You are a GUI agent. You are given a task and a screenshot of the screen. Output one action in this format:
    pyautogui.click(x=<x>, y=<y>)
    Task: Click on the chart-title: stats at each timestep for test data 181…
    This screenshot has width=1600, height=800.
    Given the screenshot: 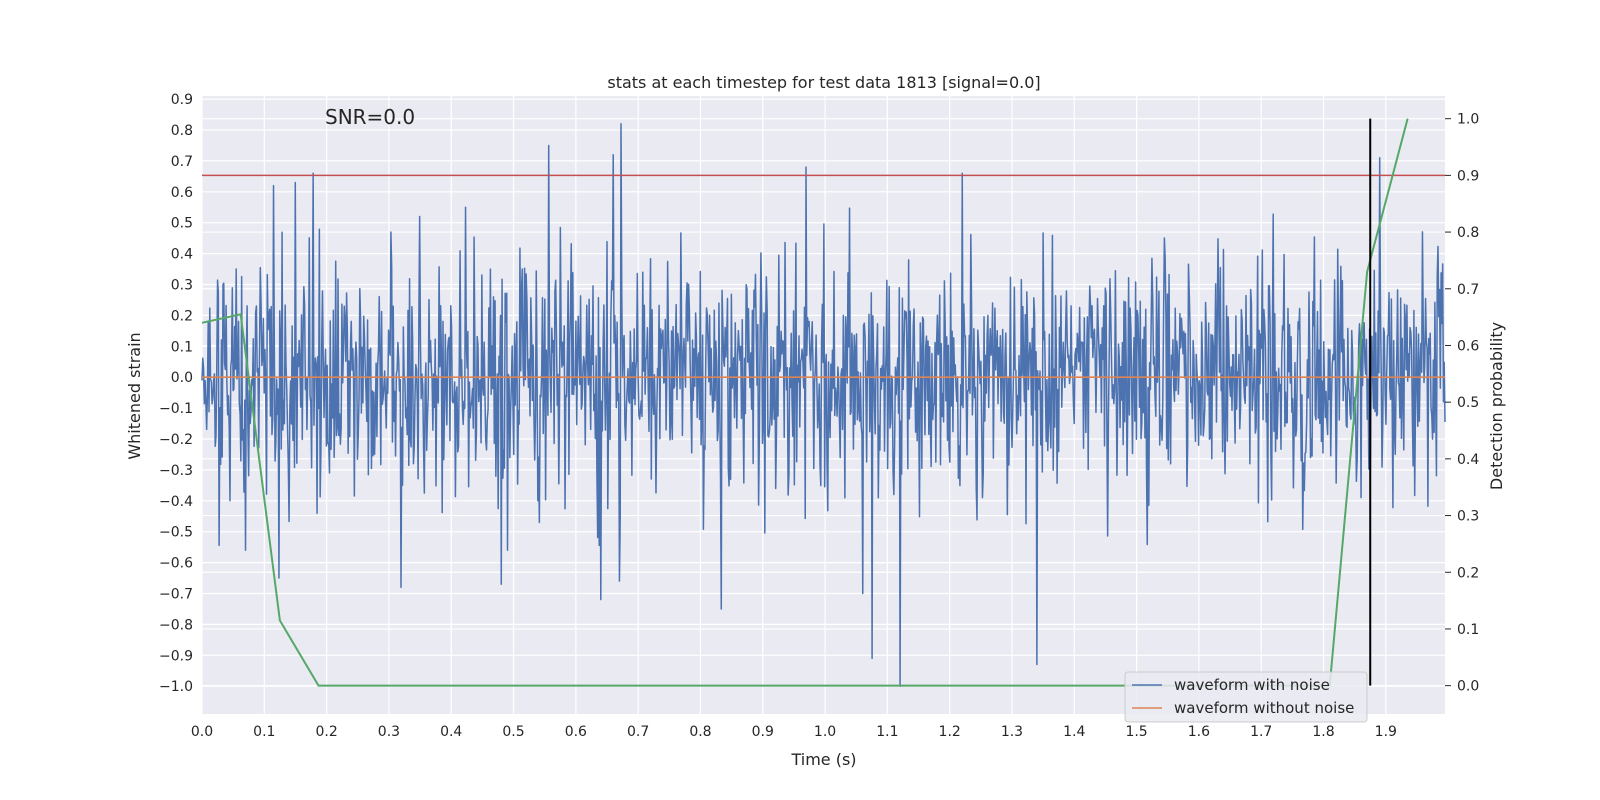 What is the action you would take?
    pyautogui.click(x=823, y=82)
    